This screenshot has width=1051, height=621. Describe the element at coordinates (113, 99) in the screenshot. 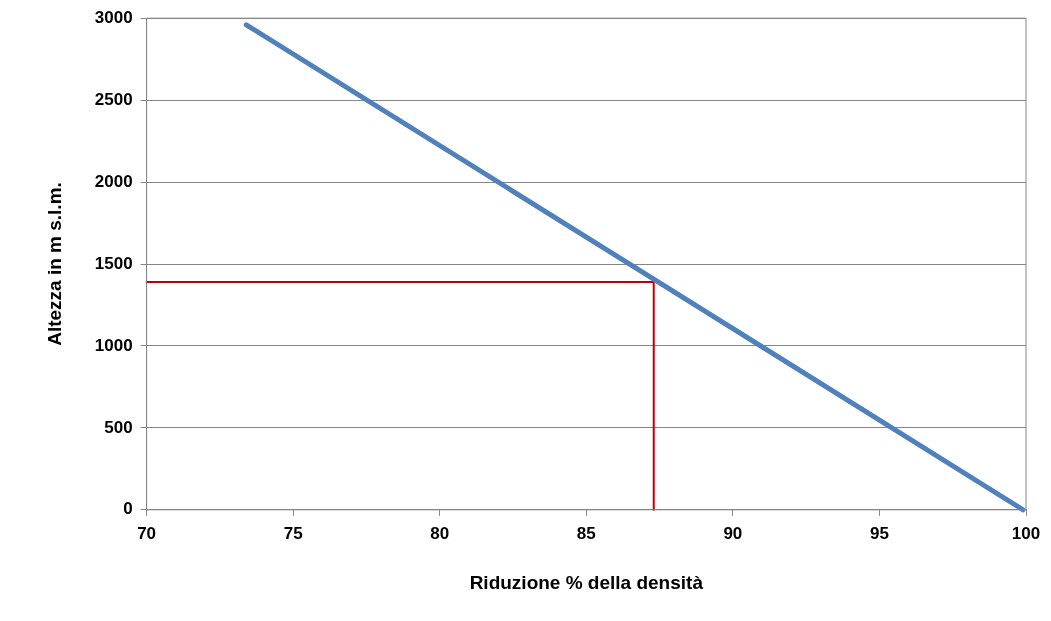

I see `y-tick-label: 2500` at that location.